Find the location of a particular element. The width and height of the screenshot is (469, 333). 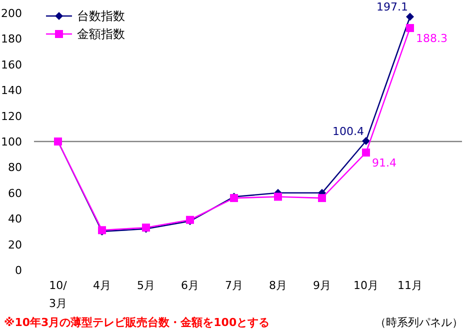

x-tick-label: 8月 is located at coordinates (278, 285).